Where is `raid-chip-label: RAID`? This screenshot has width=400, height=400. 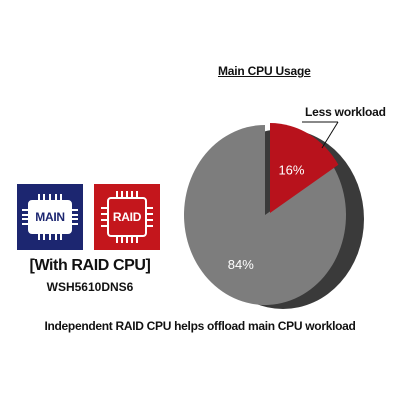 raid-chip-label: RAID is located at coordinates (127, 217).